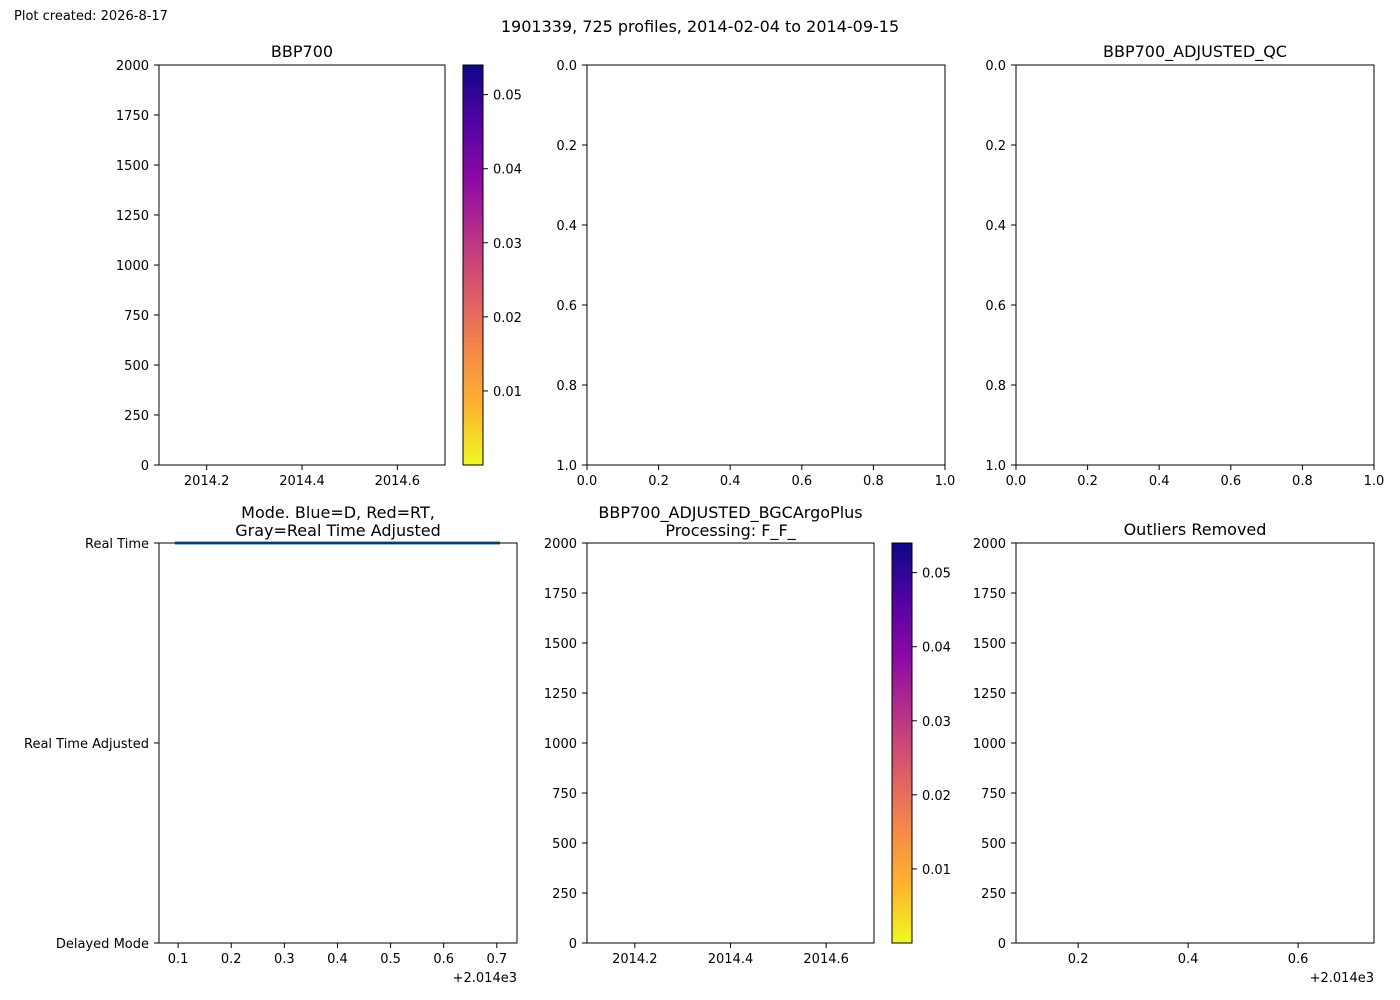  I want to click on x-tick-label: 0.5, so click(390, 959).